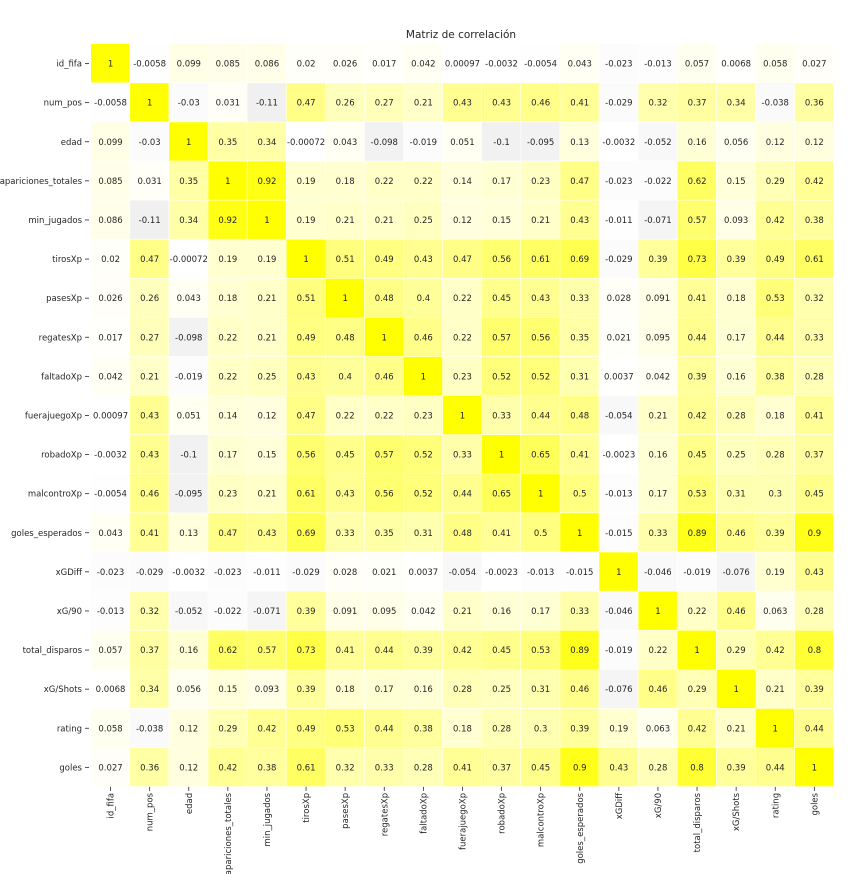  I want to click on cell-value-label: 0.47, so click(306, 104).